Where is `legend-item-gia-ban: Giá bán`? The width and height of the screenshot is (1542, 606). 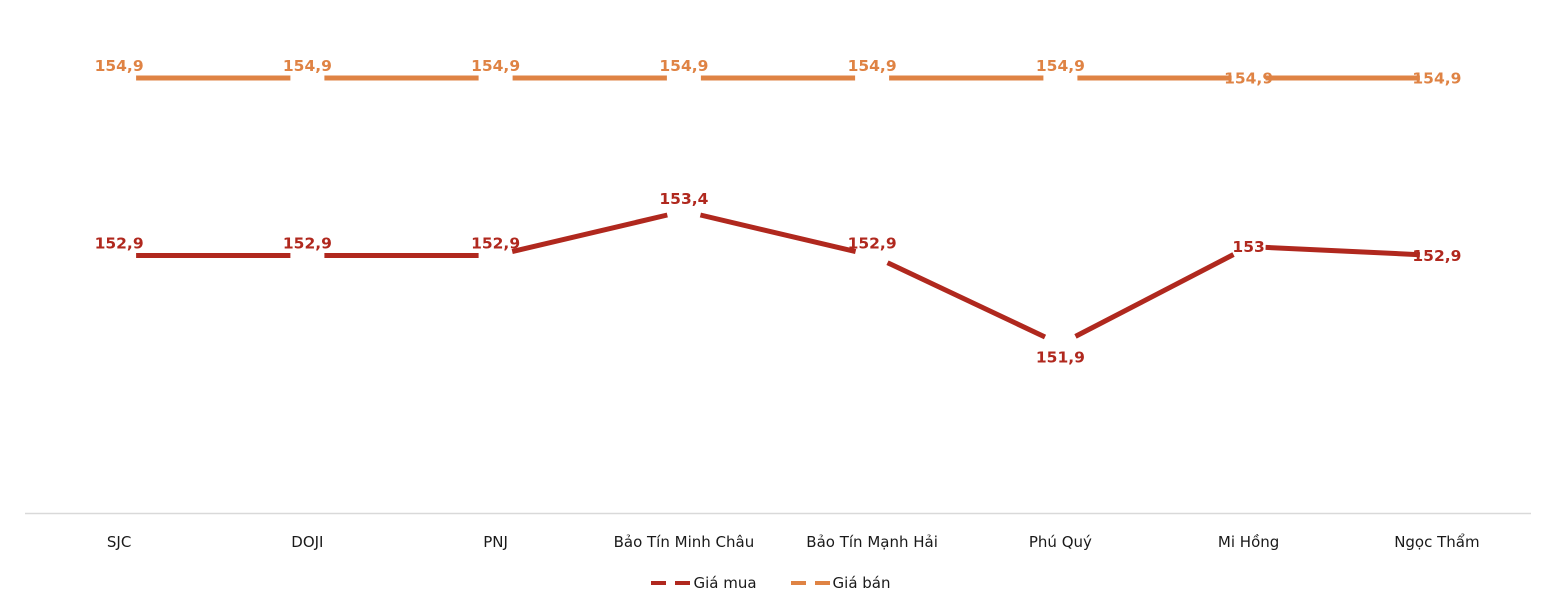 legend-item-gia-ban: Giá bán is located at coordinates (840, 583).